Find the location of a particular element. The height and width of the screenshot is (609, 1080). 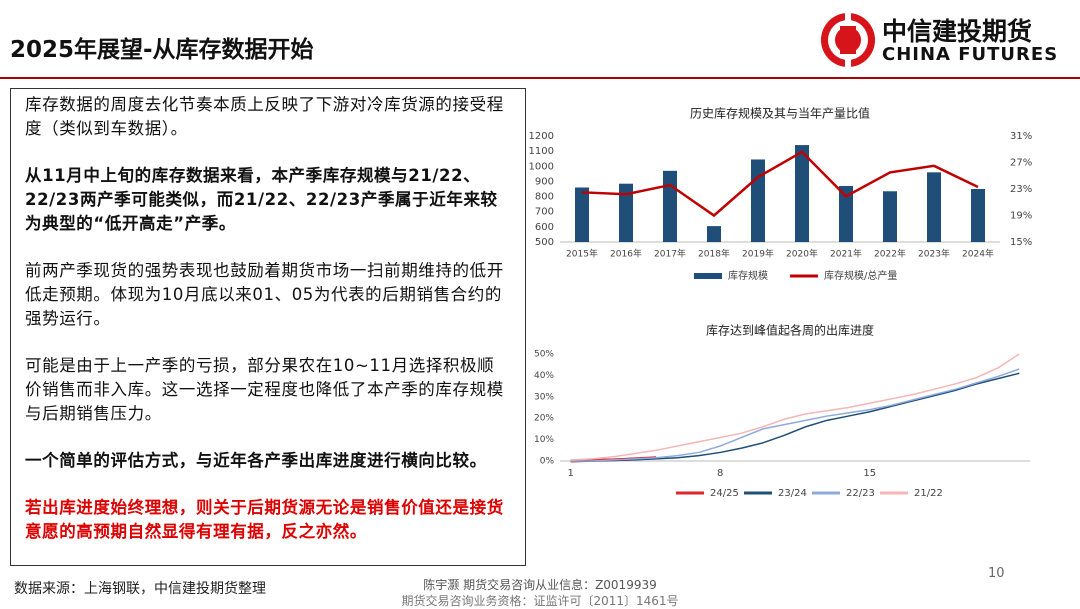

x-tick-label: 2022年 is located at coordinates (890, 254).